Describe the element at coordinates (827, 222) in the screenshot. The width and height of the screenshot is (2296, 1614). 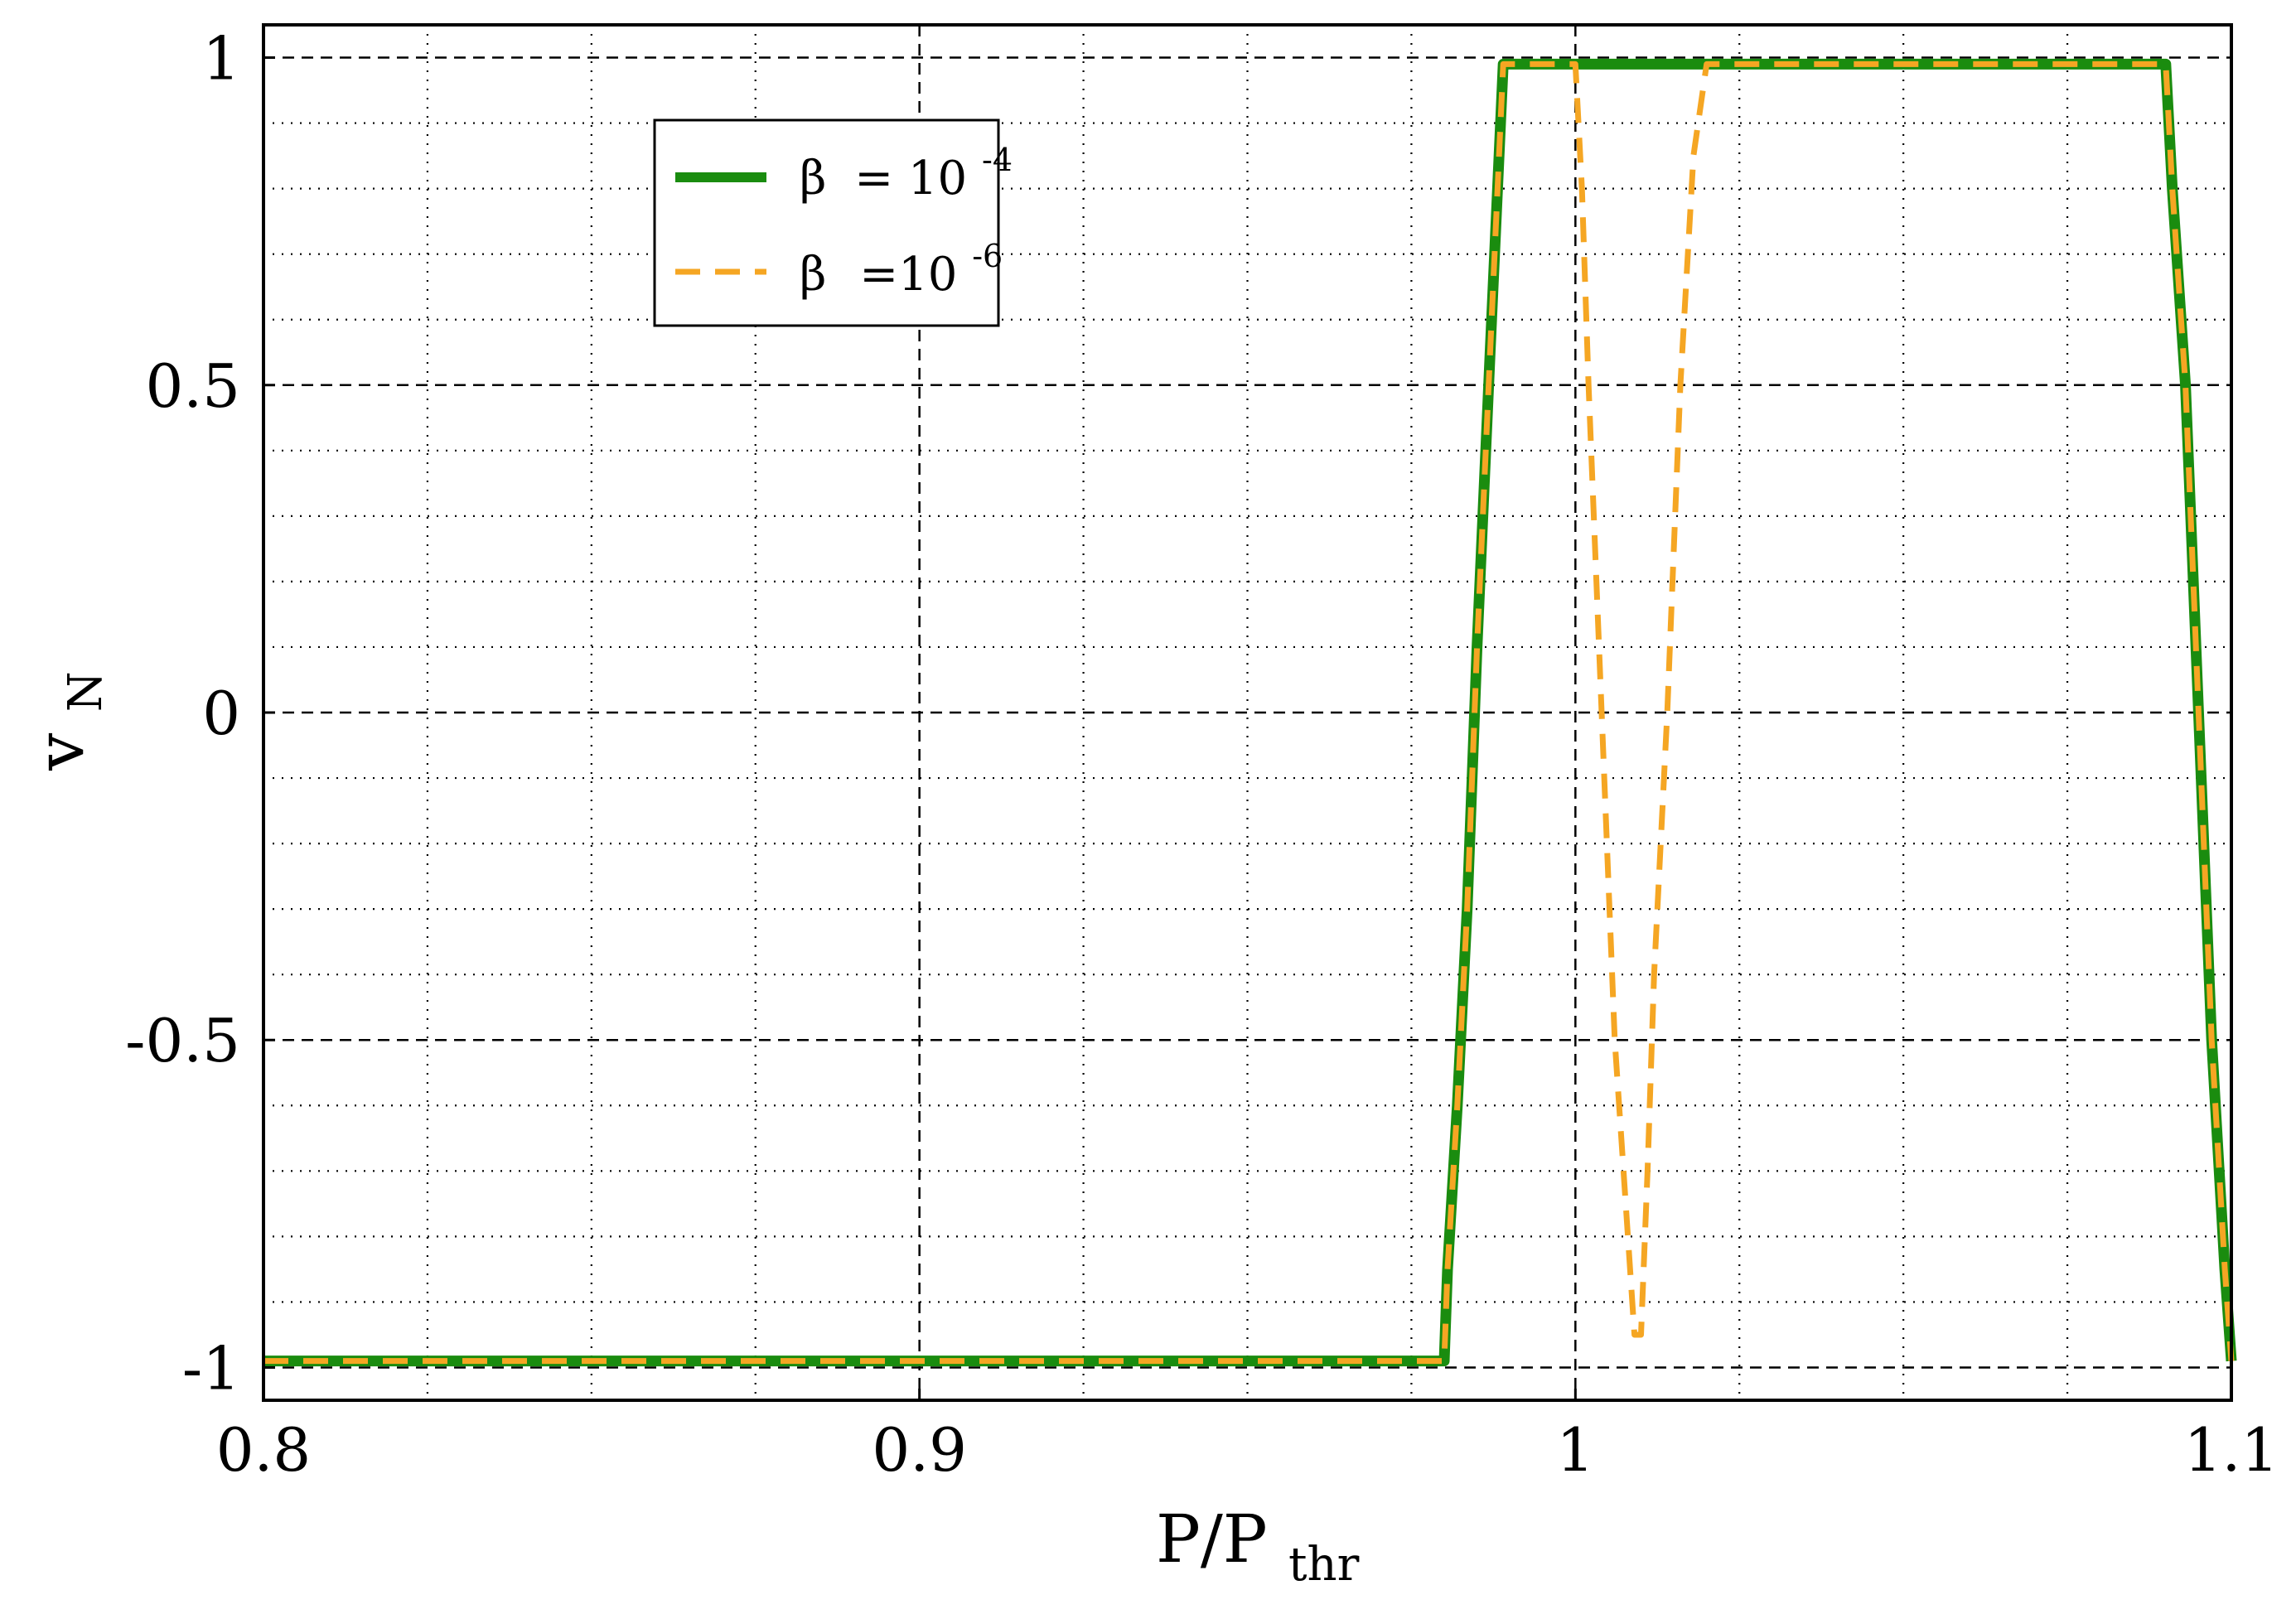
I see `legend-box` at that location.